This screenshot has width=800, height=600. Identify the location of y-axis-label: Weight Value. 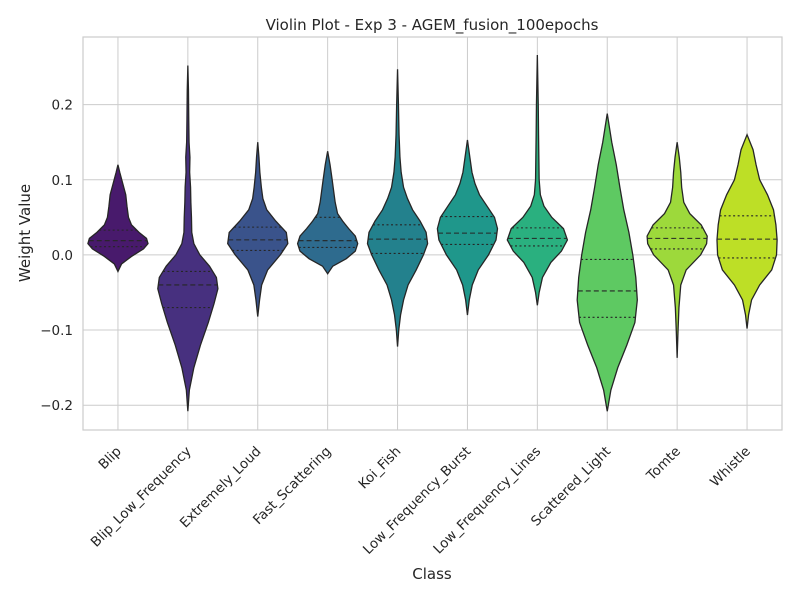
(25, 233).